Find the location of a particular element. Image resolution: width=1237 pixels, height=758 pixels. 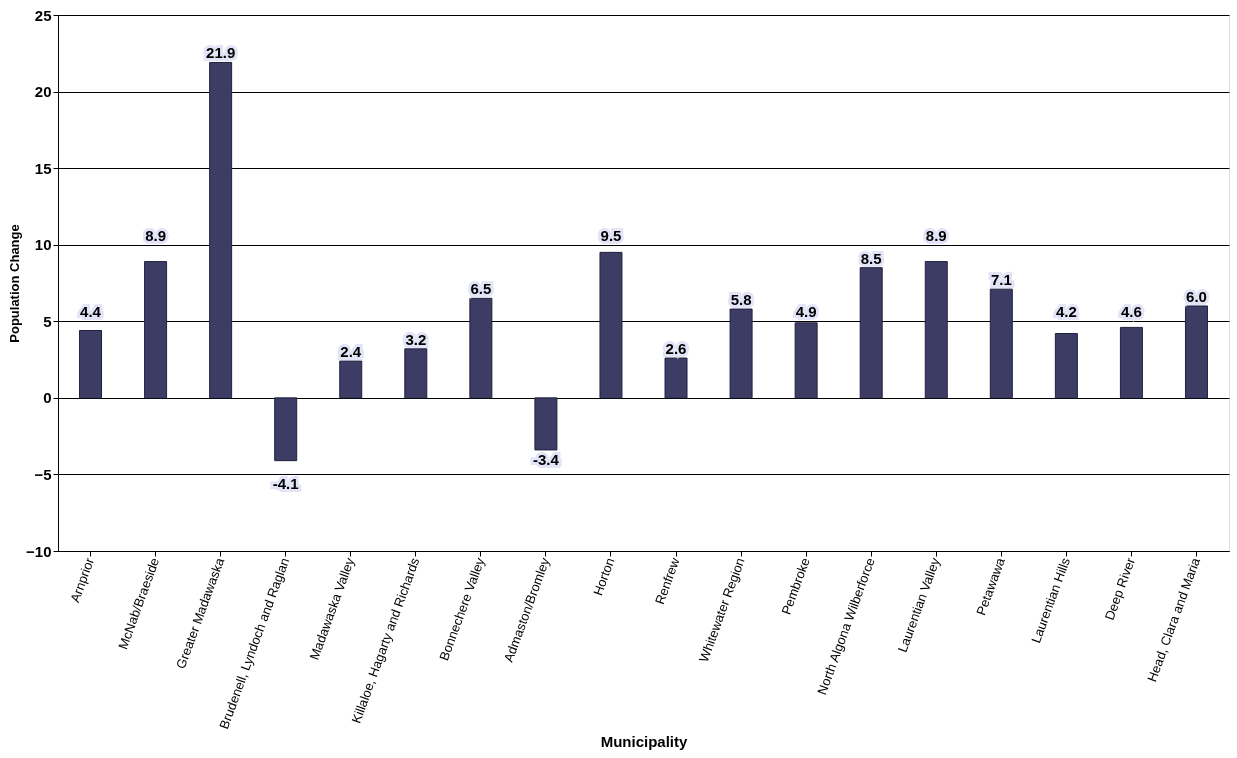

data-label: 5.8 is located at coordinates (741, 300).